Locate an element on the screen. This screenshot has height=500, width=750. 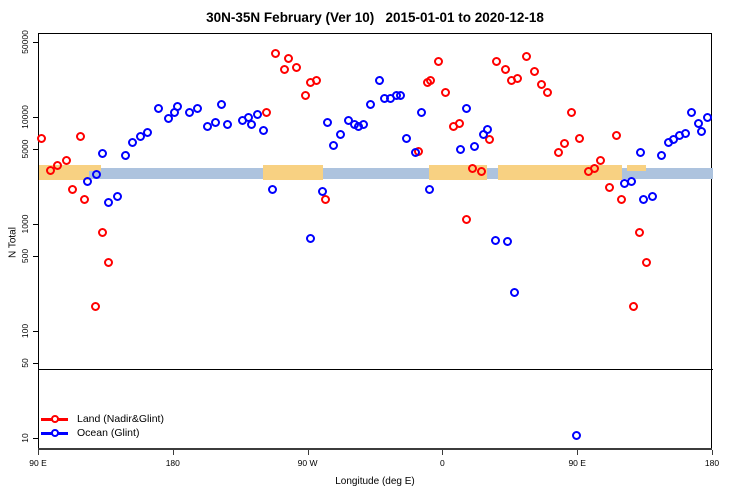
legend: Land (Nadir&Glint) Ocean (Glint) is located at coordinates (102, 426).